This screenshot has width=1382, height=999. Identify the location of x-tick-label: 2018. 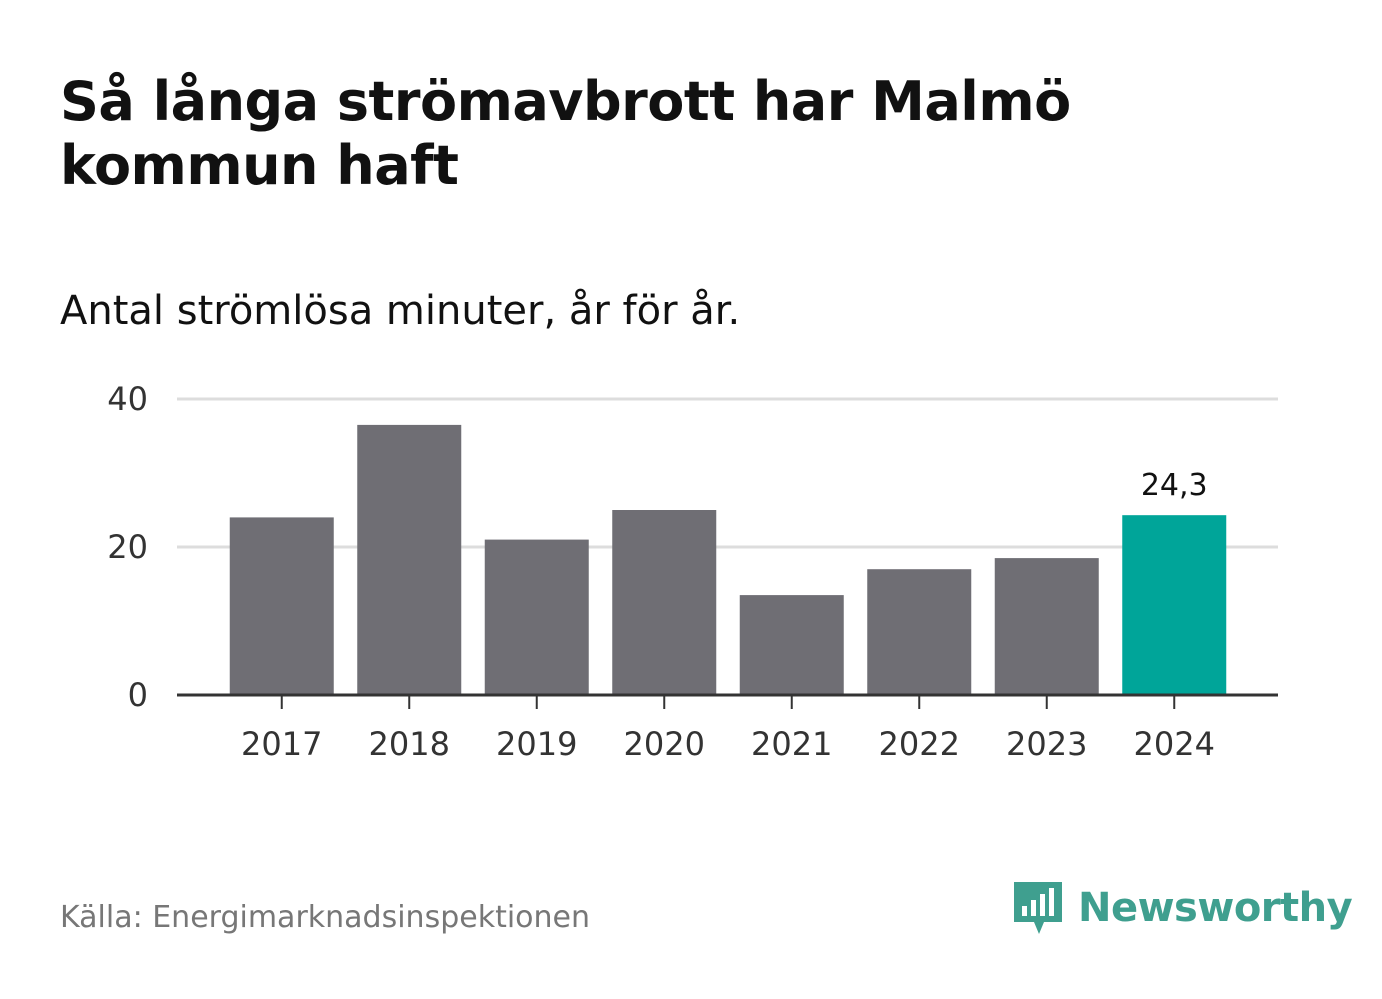
(409, 744).